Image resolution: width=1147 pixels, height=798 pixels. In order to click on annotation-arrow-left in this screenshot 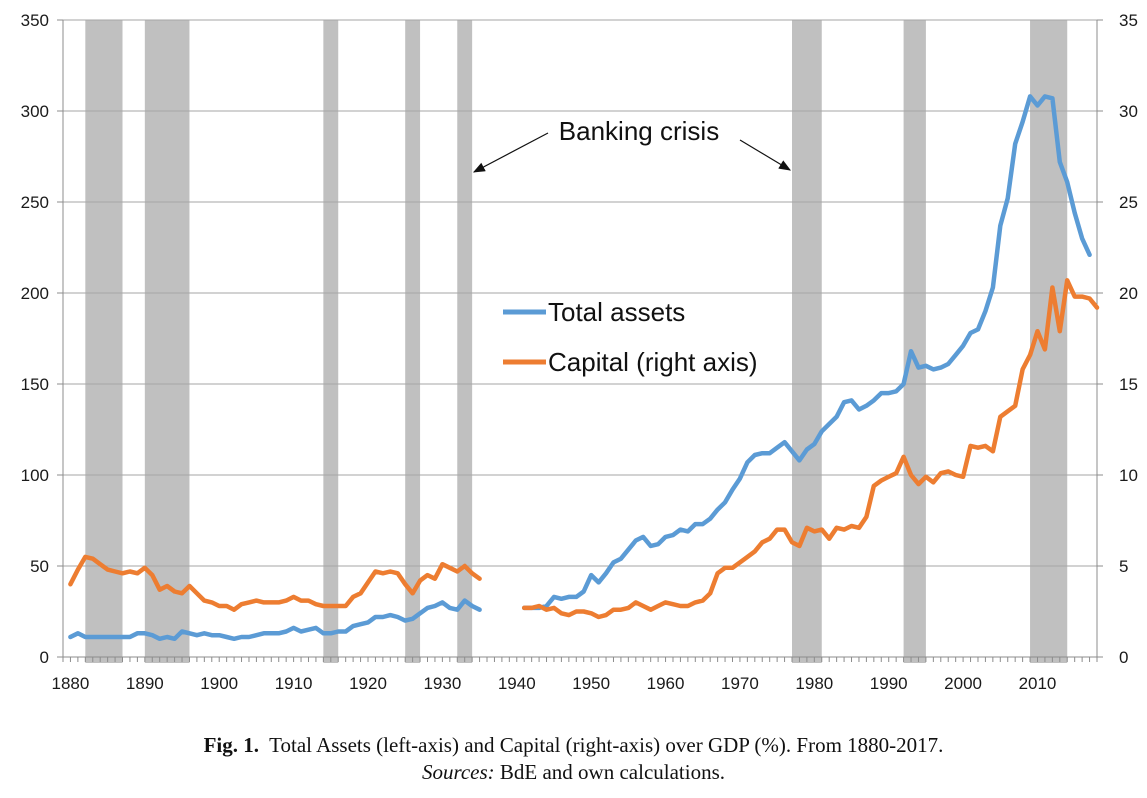, I will do `click(510, 152)`.